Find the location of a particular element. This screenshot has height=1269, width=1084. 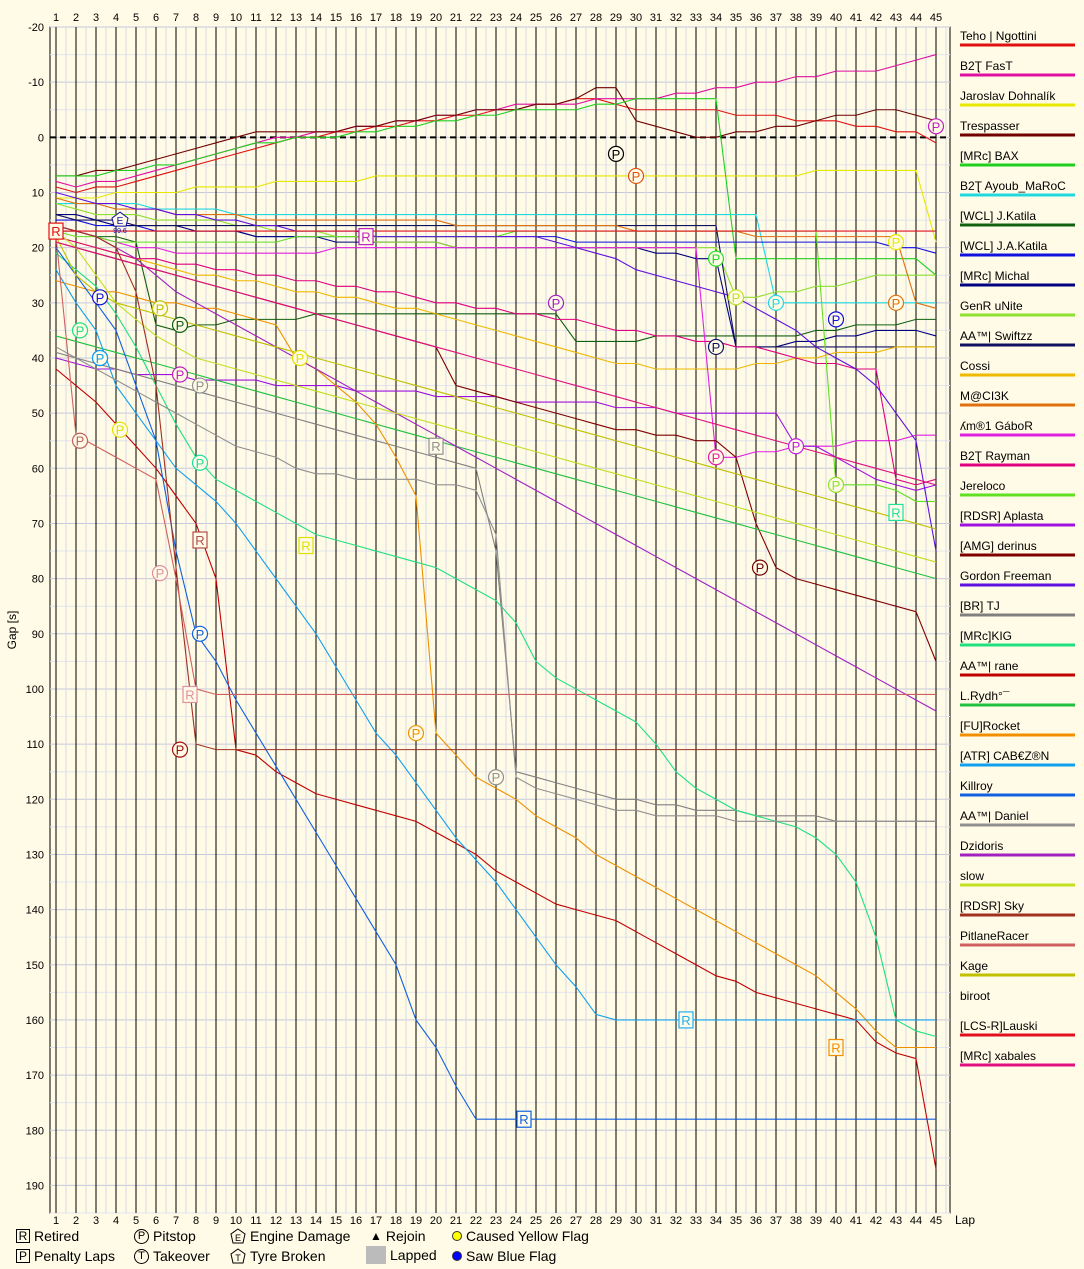

x-tick-label: 33 is located at coordinates (696, 1221).